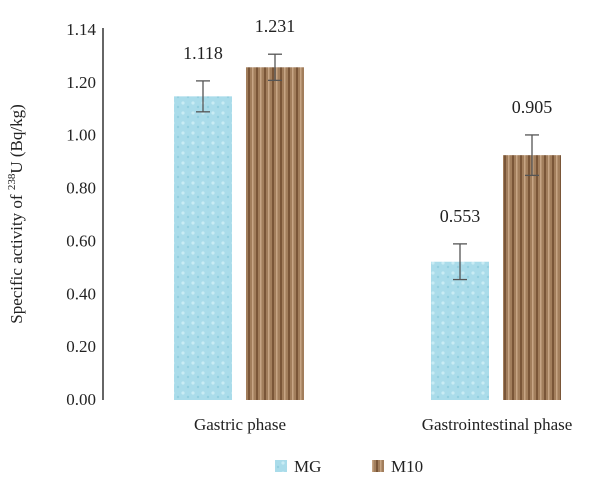  I want to click on x-category-label: Gastrointestinal phase, so click(497, 424).